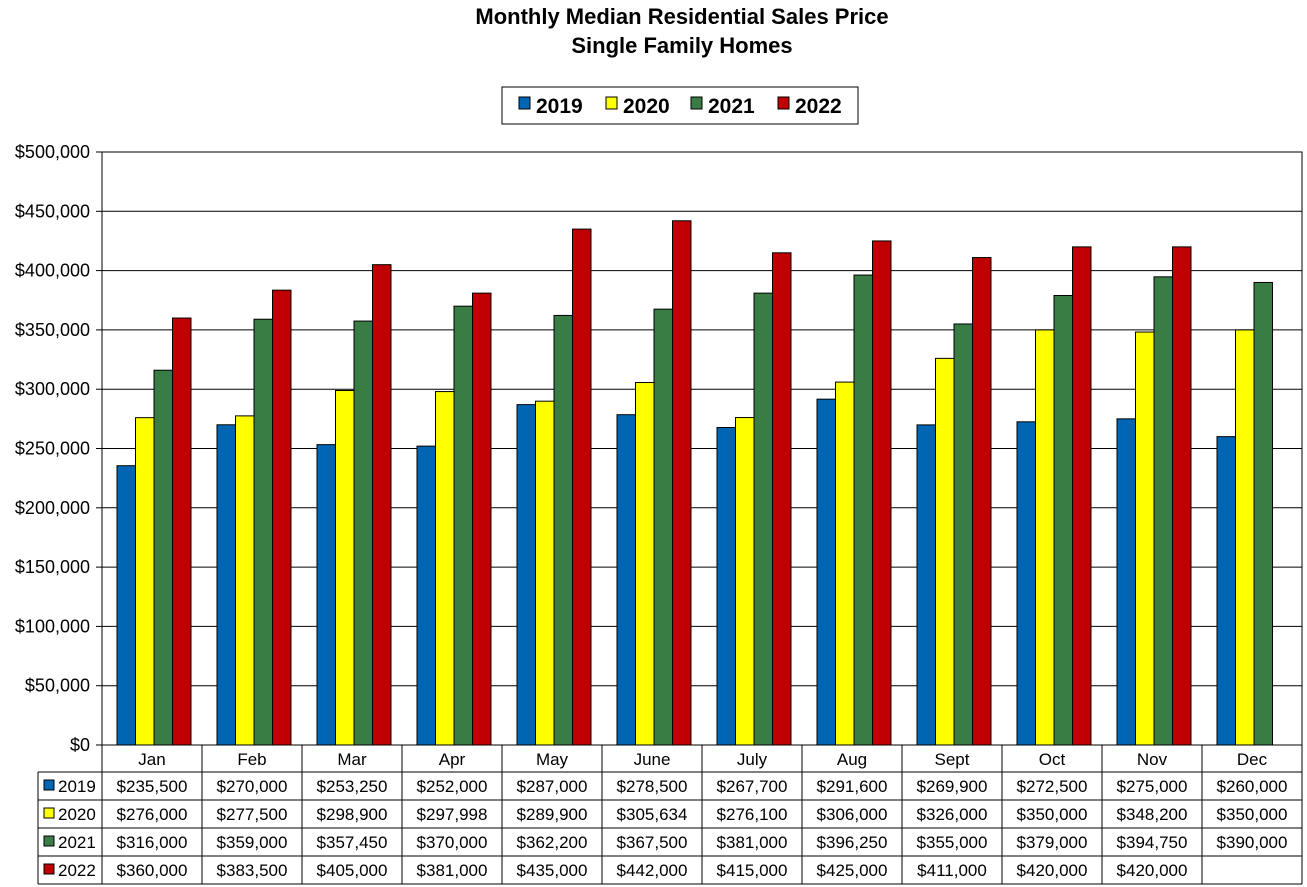 This screenshot has width=1307, height=887. Describe the element at coordinates (863, 510) in the screenshot. I see `bar-2021-Aug` at that location.